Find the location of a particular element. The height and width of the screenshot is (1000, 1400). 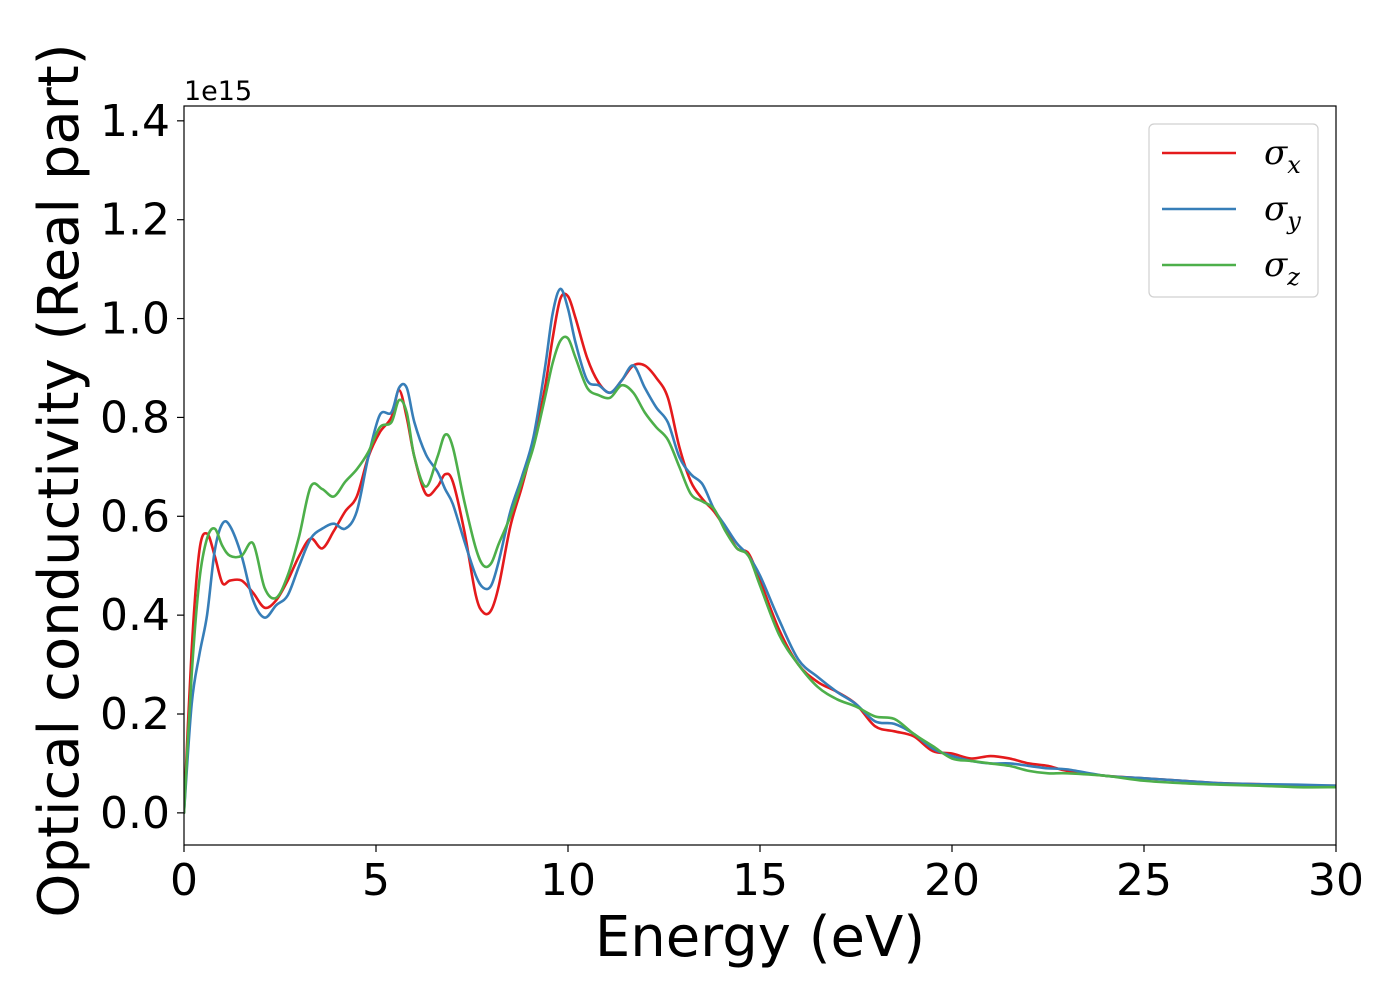

y-tick-label: 0.8 is located at coordinates (135, 417).